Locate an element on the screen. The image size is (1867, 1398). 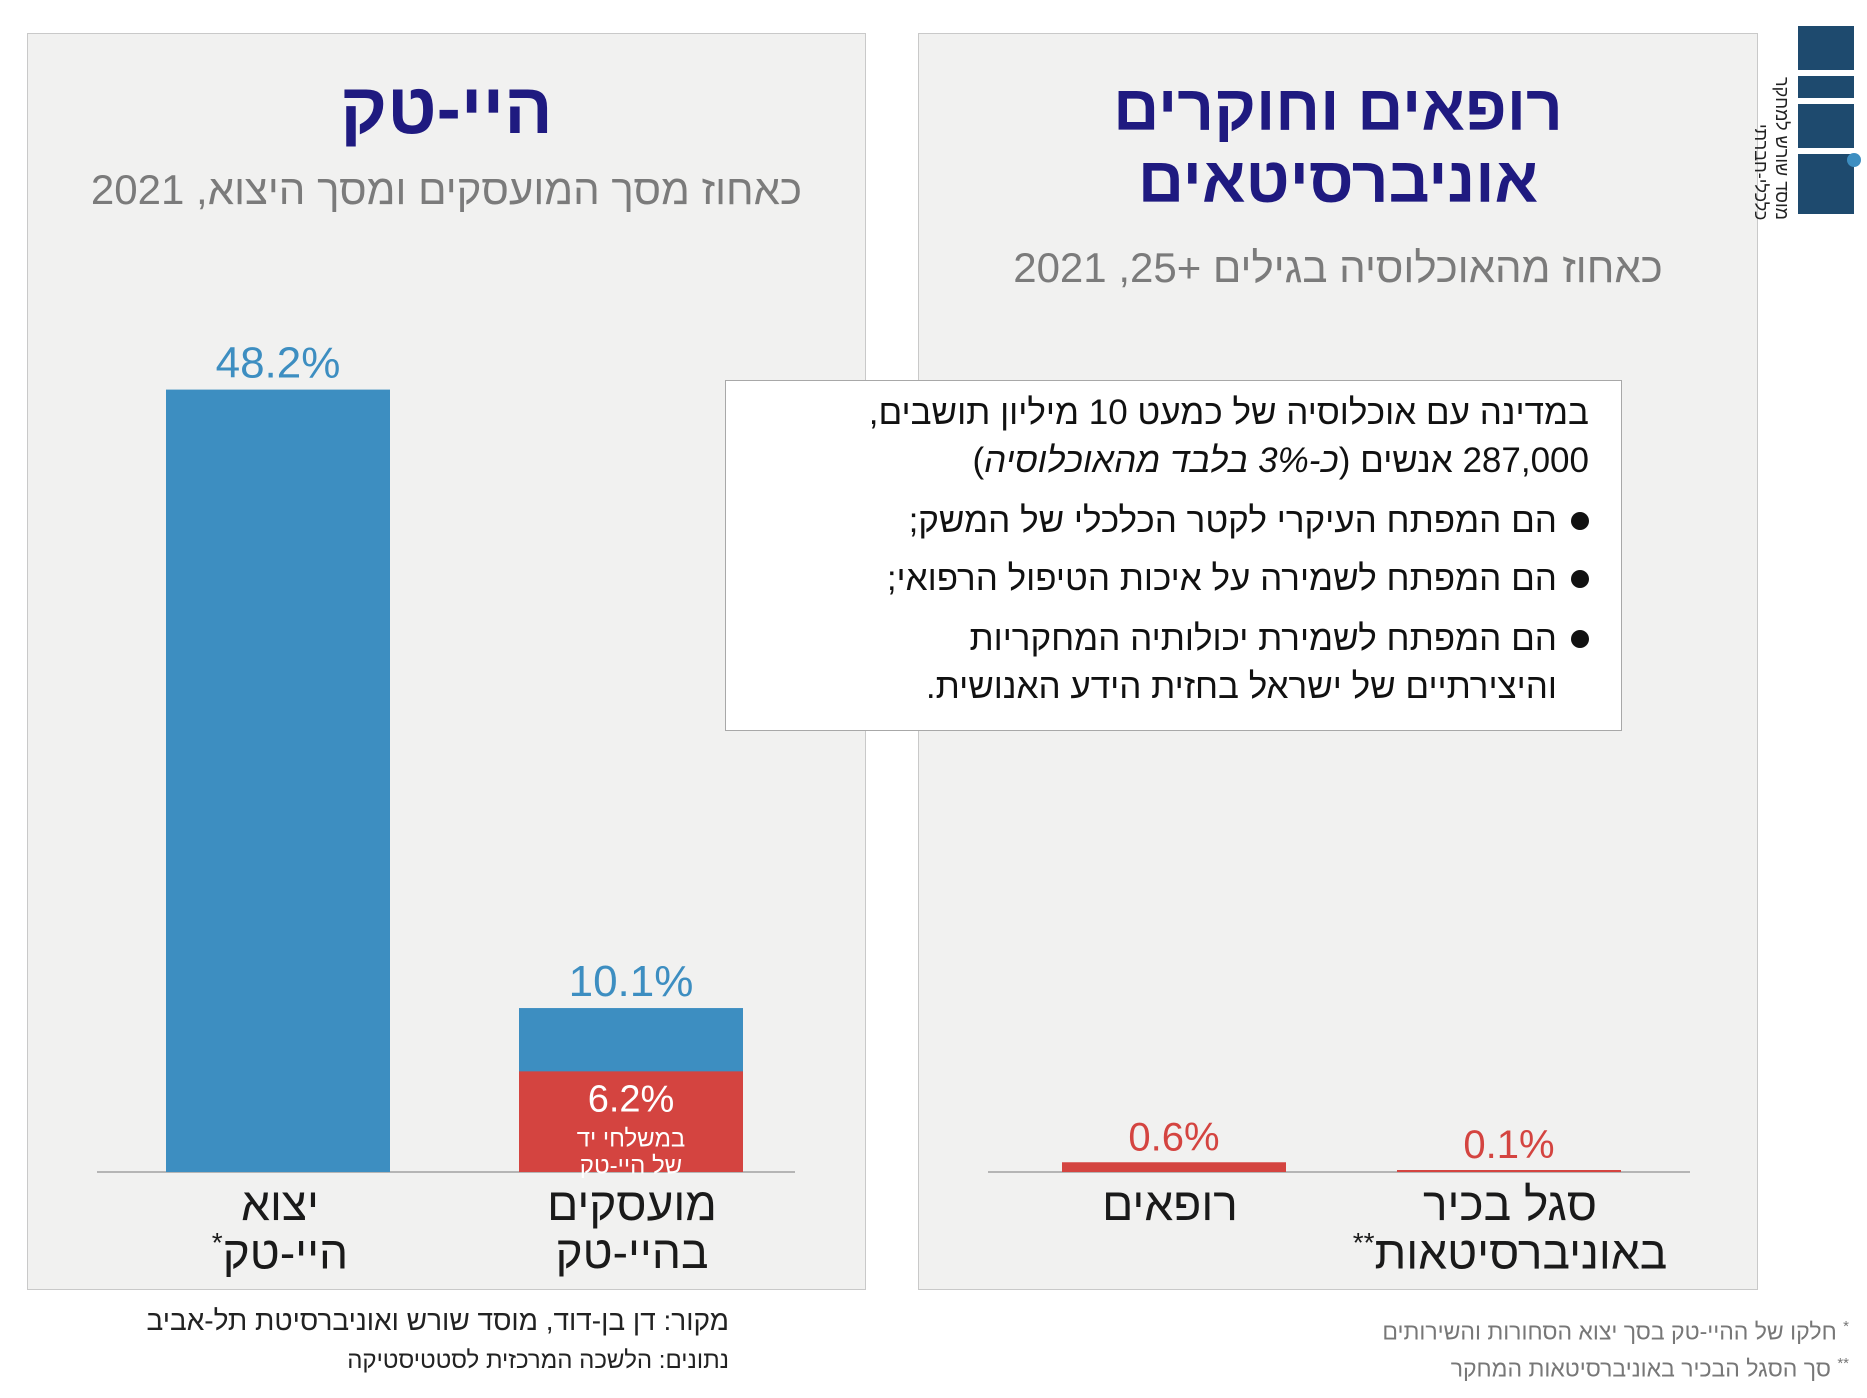
category-hitech-employed: מועסקים בהיי-טק is located at coordinates (632, 1228).